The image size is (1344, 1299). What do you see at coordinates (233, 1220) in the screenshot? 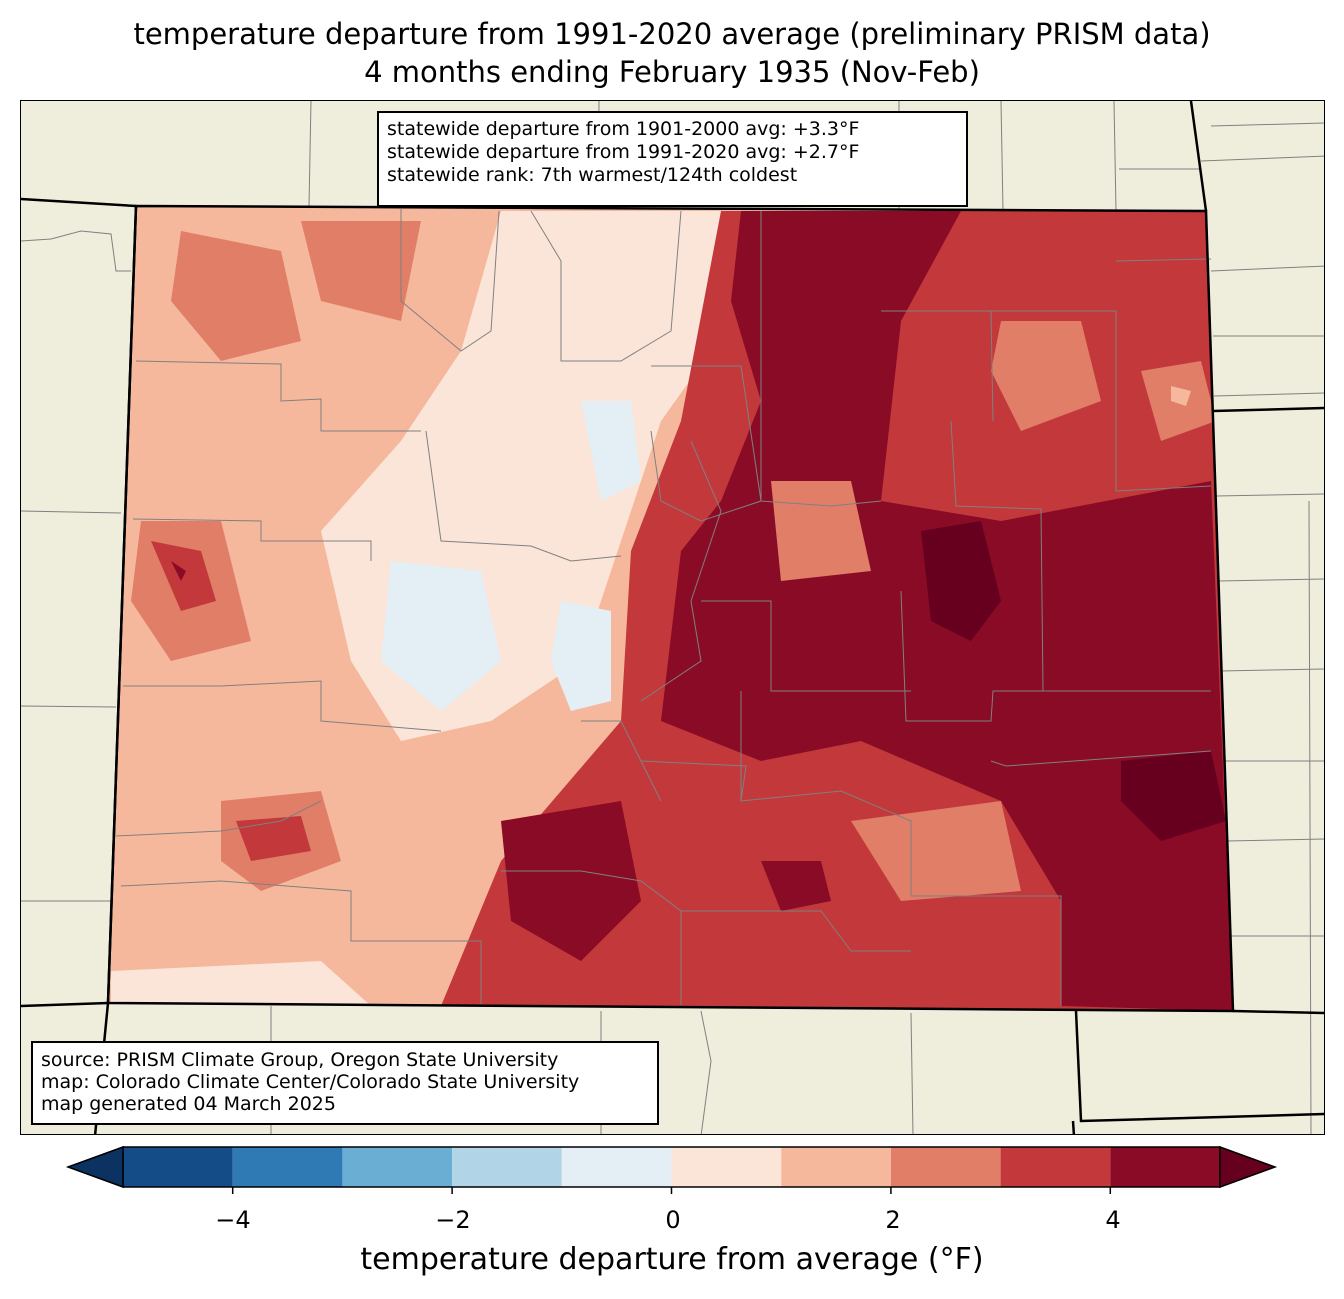
I see `colorbar-tick-label: −4` at bounding box center [233, 1220].